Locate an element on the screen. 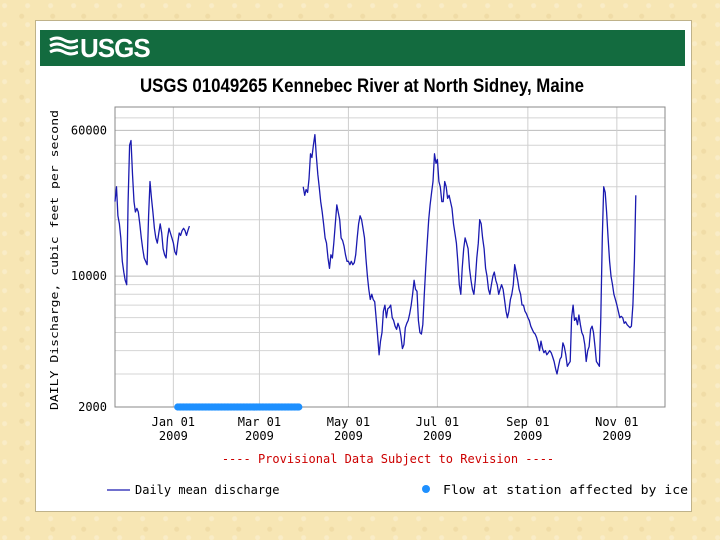  y-tick-label: 60000 is located at coordinates (89, 130).